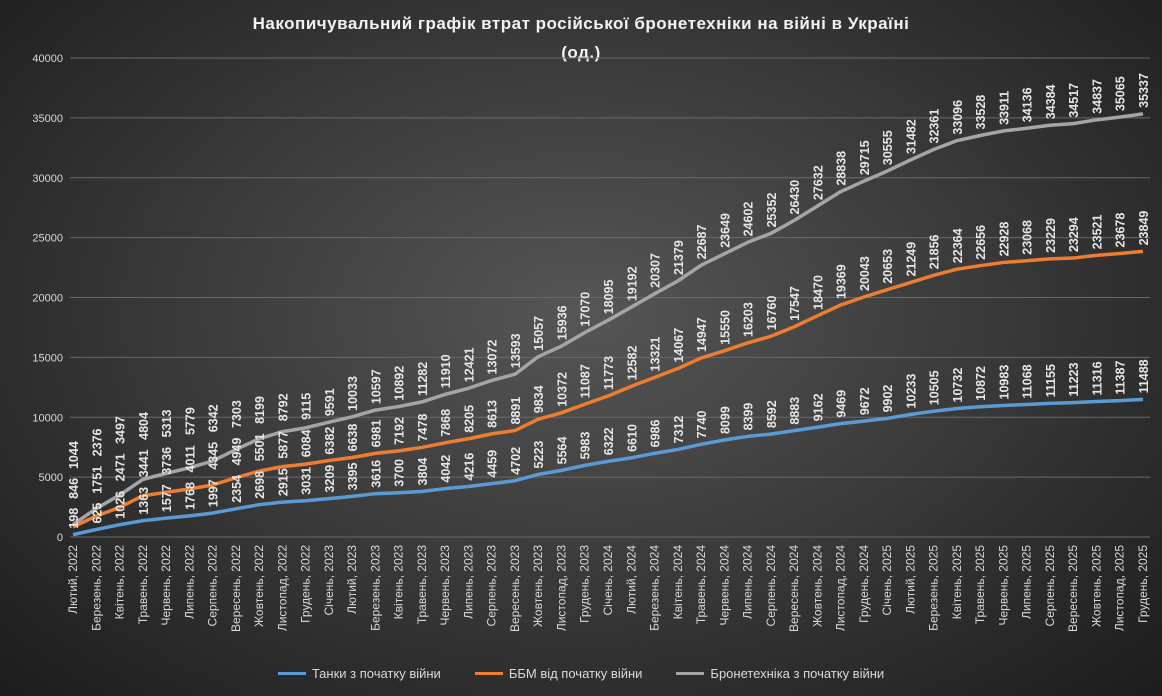 The image size is (1162, 696). Describe the element at coordinates (911, 136) in the screenshot. I see `data-label: 31482` at that location.